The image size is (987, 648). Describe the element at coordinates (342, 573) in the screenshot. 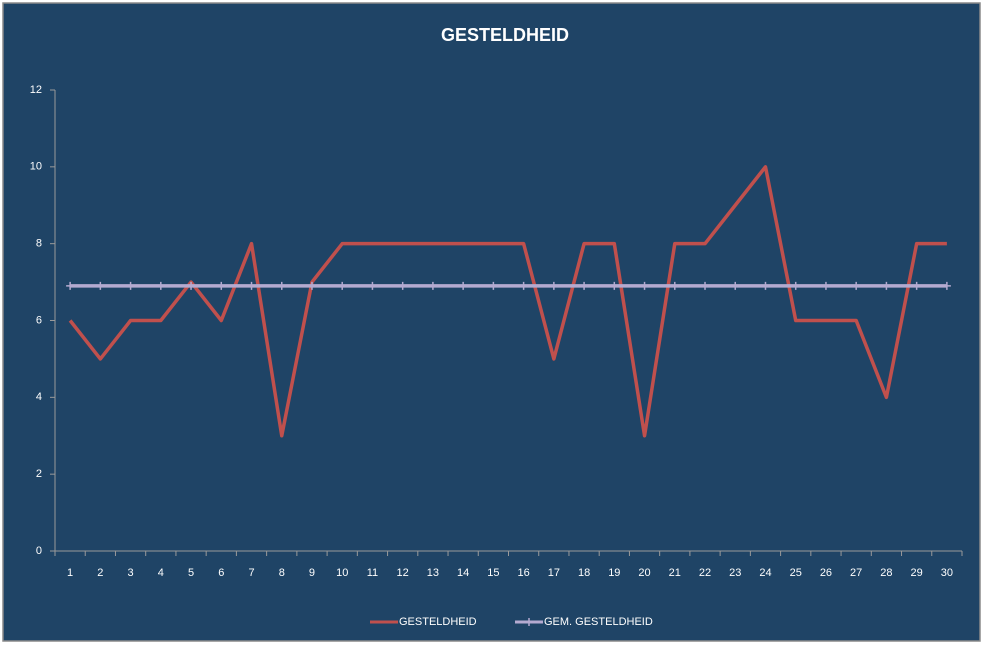

I see `x-tick-label: 10` at that location.